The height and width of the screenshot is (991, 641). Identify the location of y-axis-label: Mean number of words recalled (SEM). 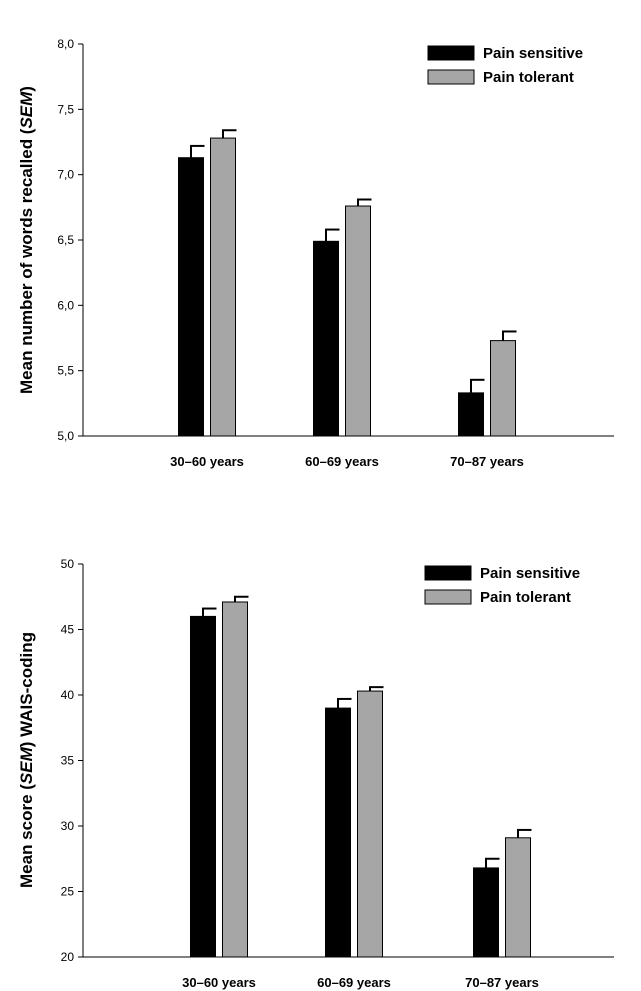
(26, 240).